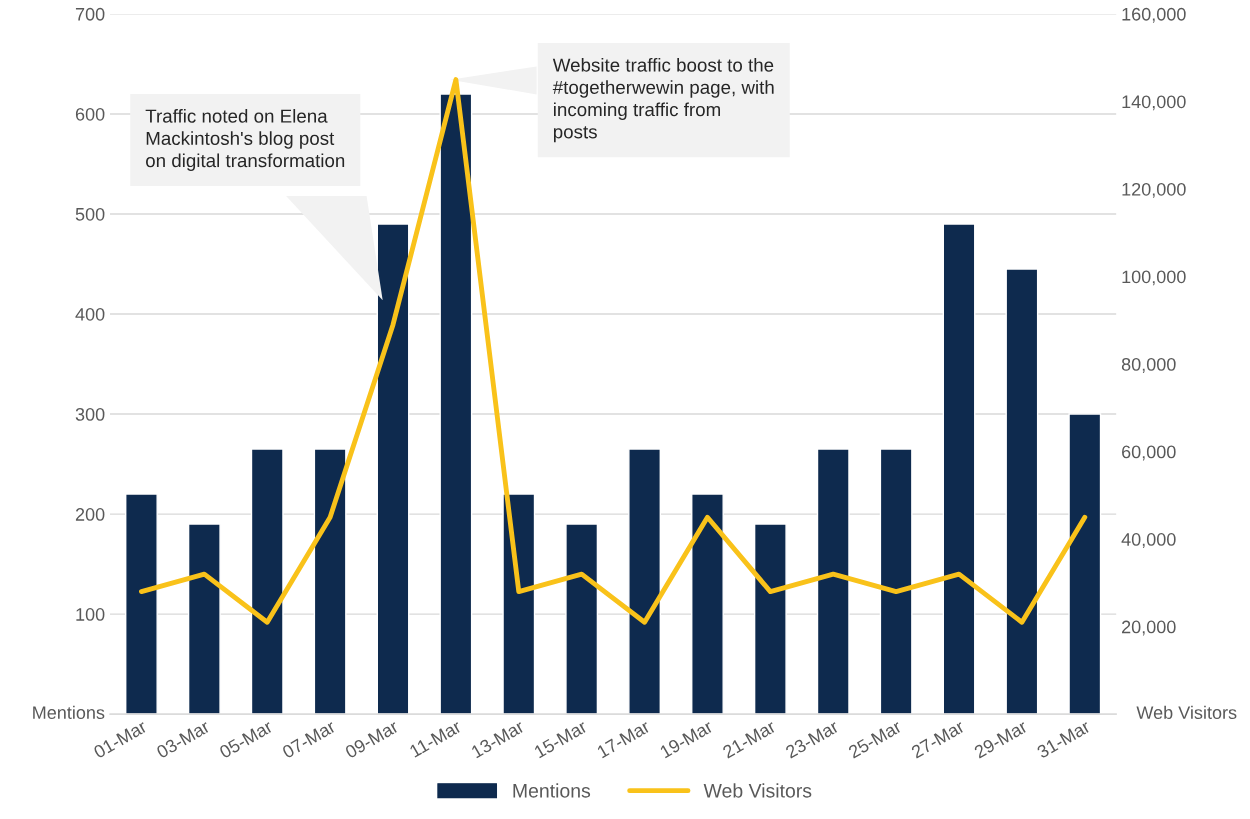 This screenshot has width=1250, height=819. I want to click on y-tick-label: 100, so click(90, 614).